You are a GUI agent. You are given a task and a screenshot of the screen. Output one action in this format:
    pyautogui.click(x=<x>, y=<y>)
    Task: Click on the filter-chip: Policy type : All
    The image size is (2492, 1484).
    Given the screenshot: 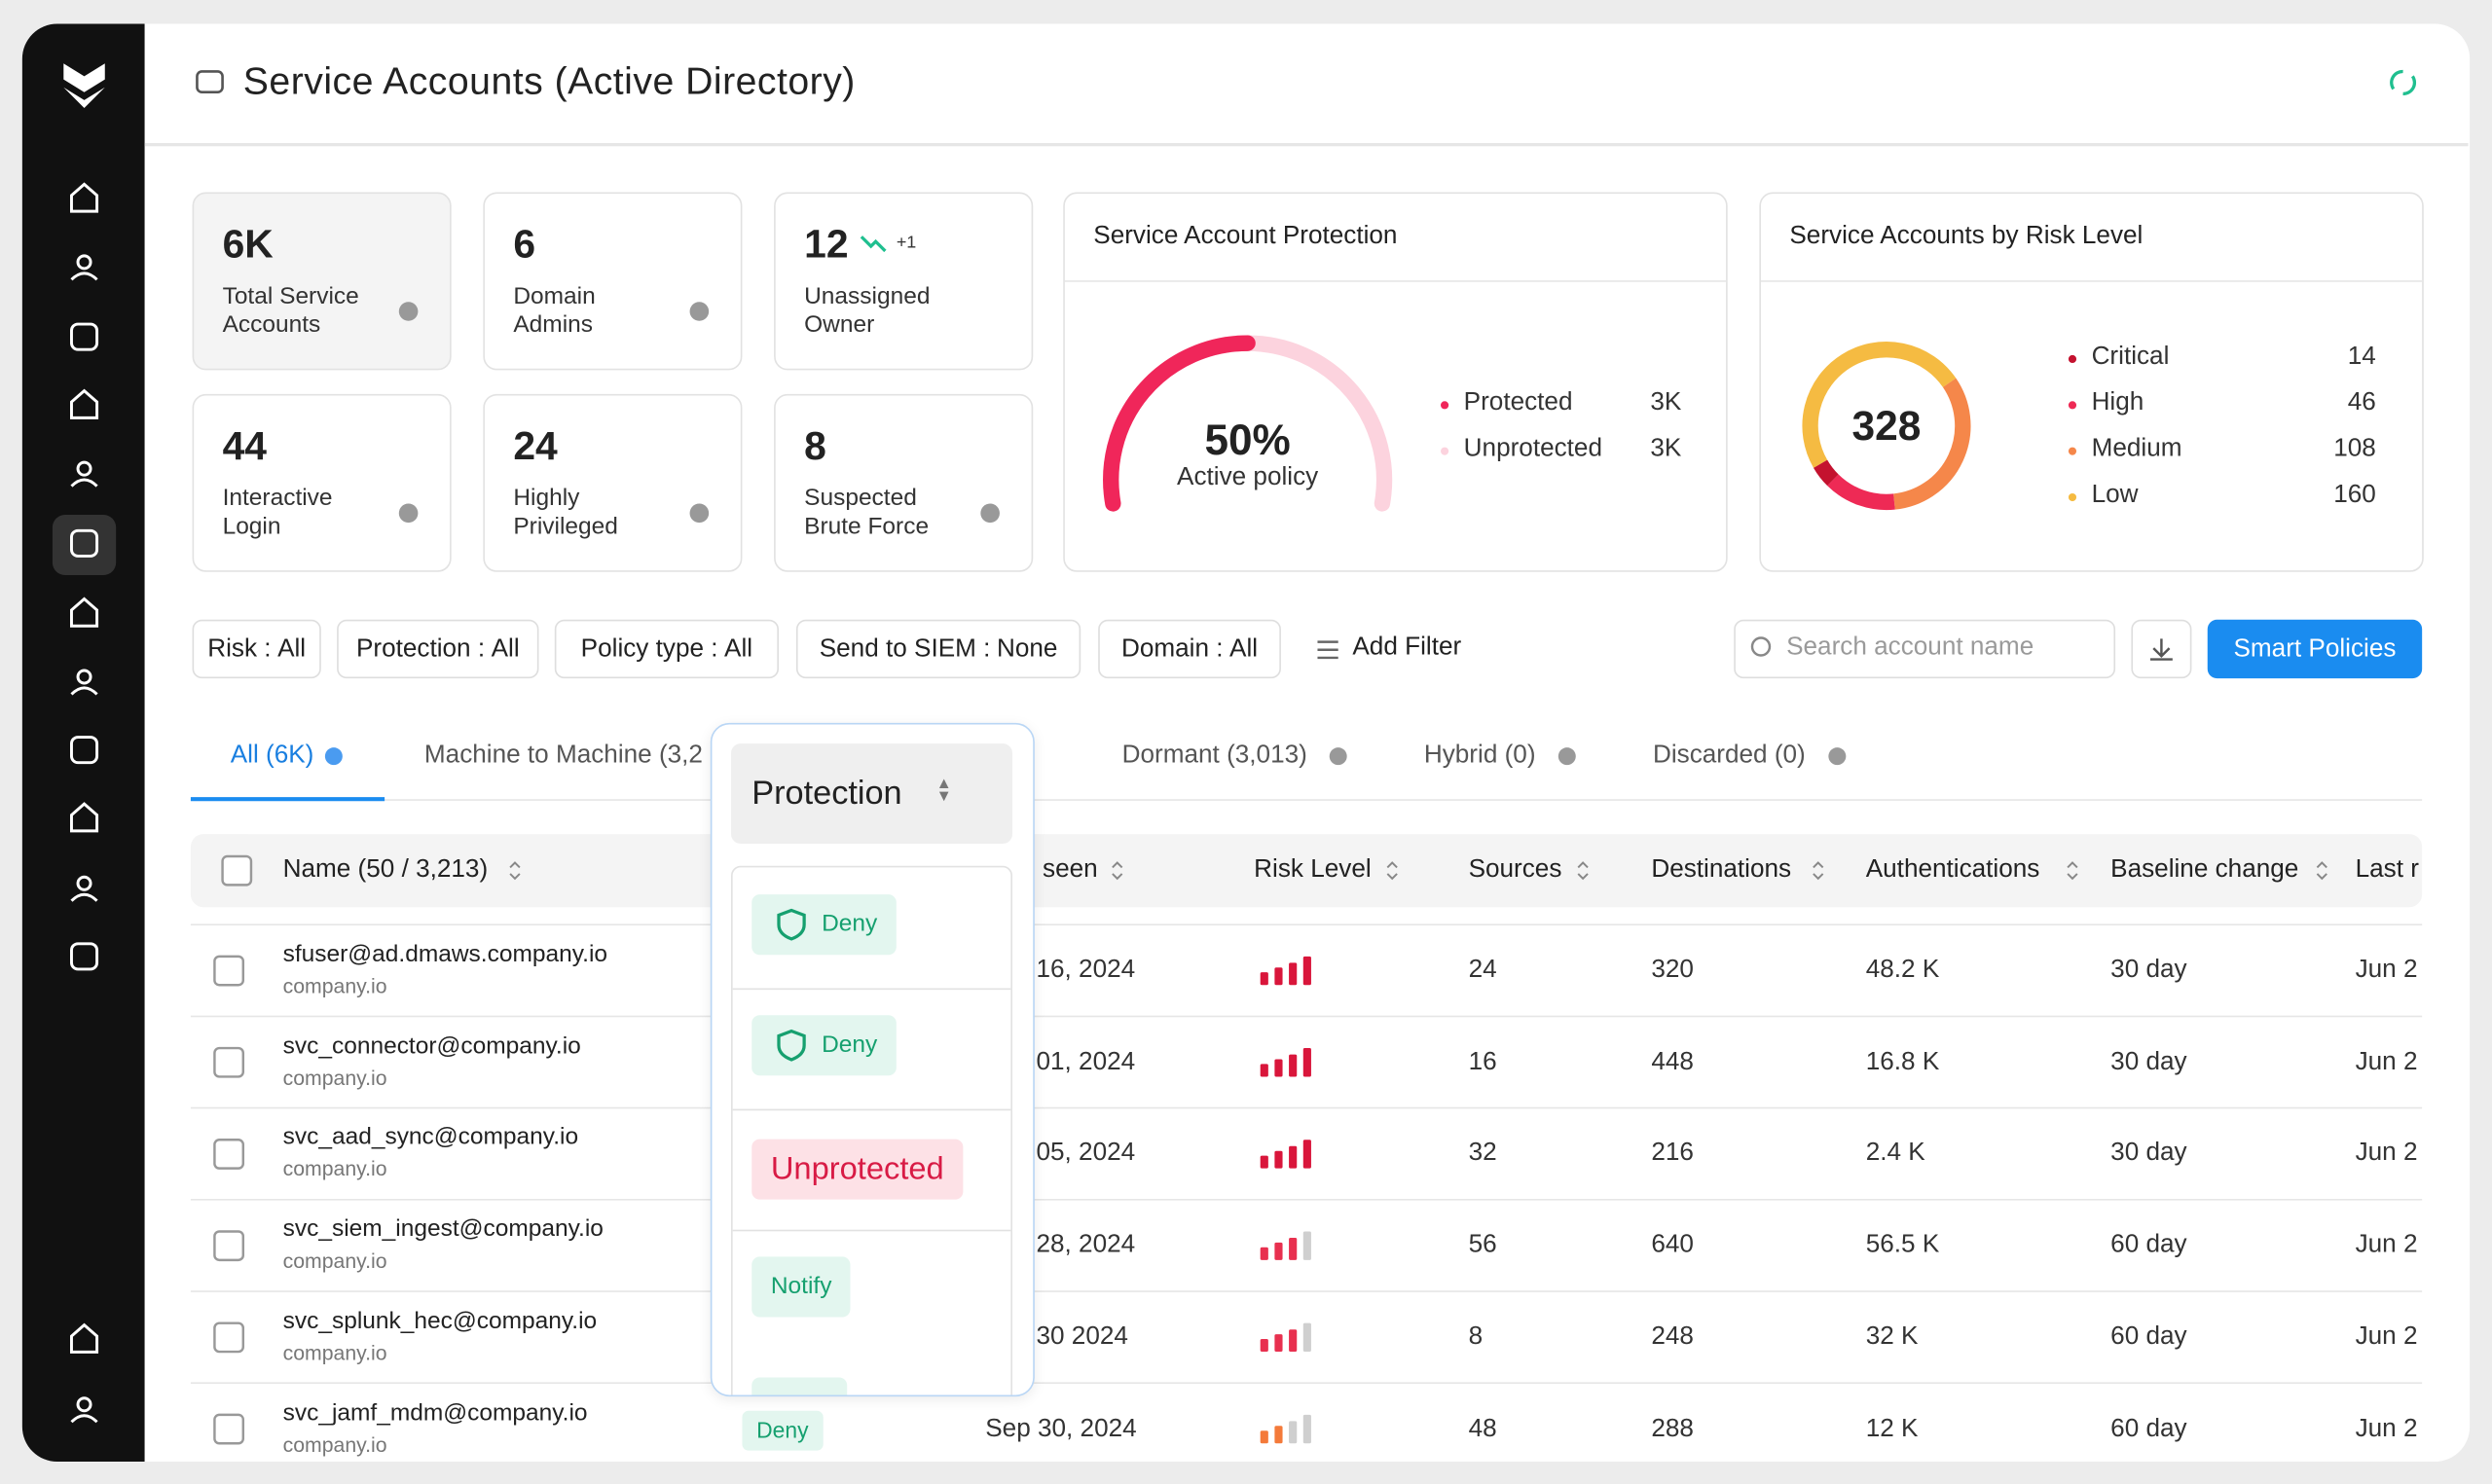 What is the action you would take?
    pyautogui.click(x=666, y=649)
    